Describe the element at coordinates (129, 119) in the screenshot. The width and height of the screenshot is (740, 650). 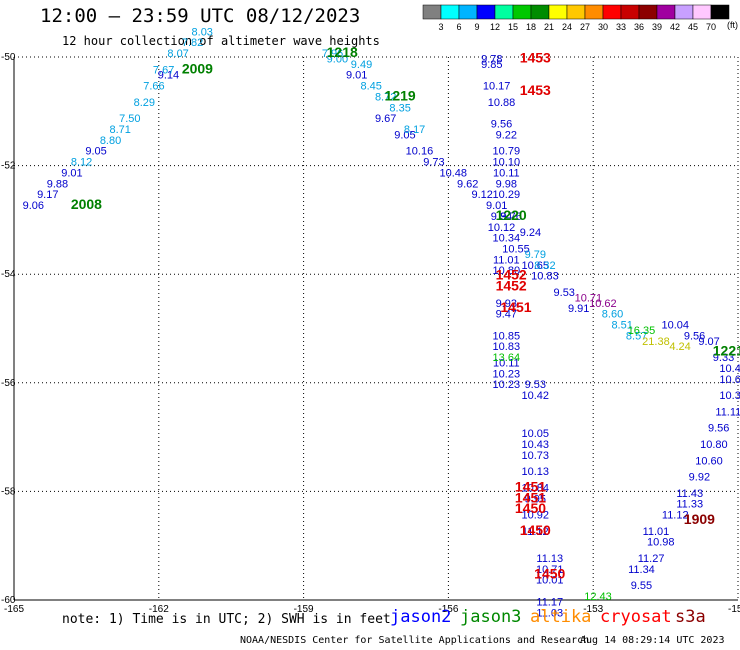
I see `swh-value-label: 7.50` at that location.